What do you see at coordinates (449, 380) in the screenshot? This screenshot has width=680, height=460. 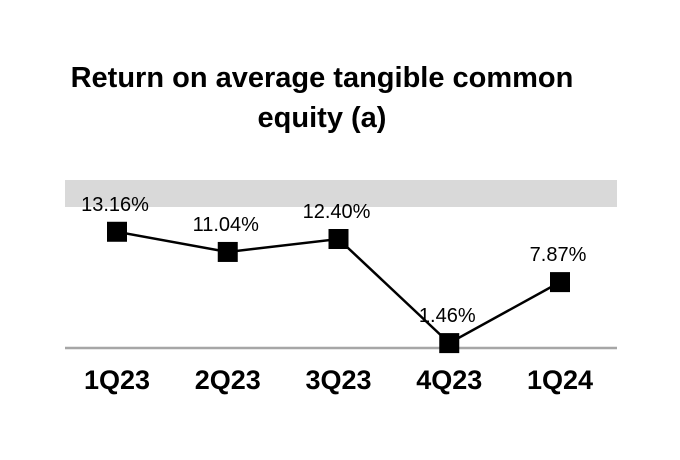 I see `x-axis-label-4q23: 4Q23` at bounding box center [449, 380].